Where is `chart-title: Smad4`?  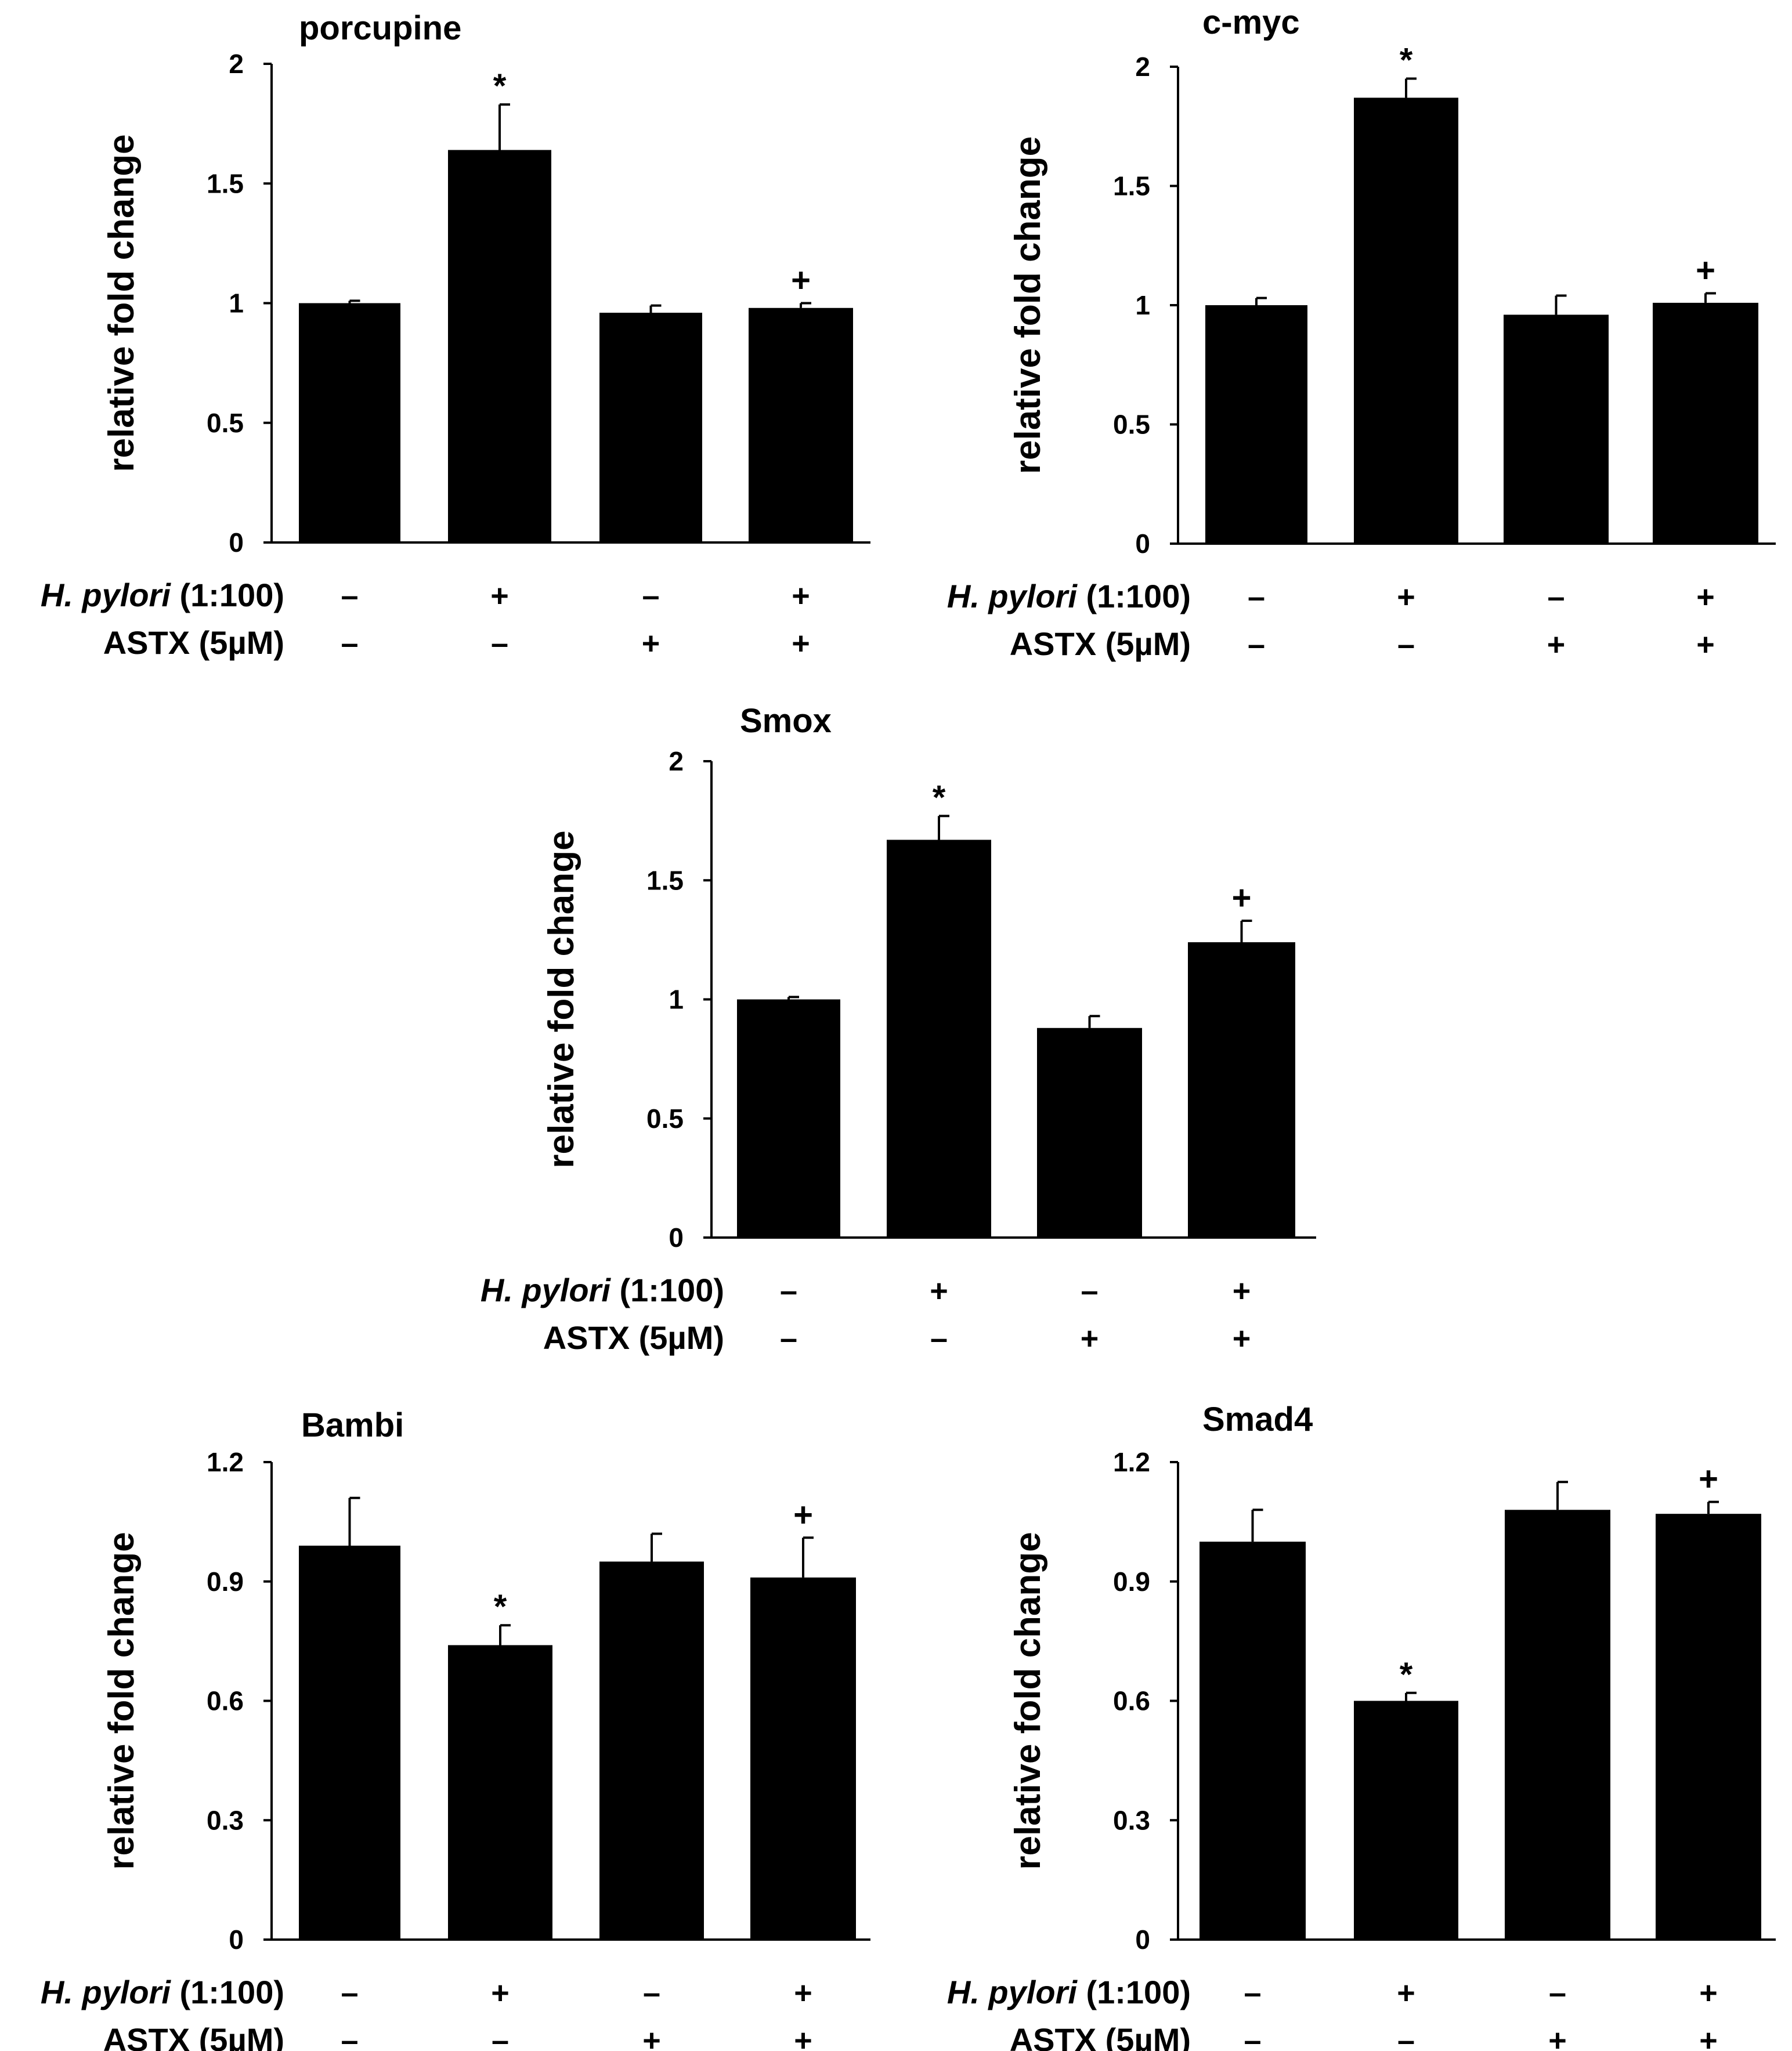
chart-title: Smad4 is located at coordinates (1257, 1419).